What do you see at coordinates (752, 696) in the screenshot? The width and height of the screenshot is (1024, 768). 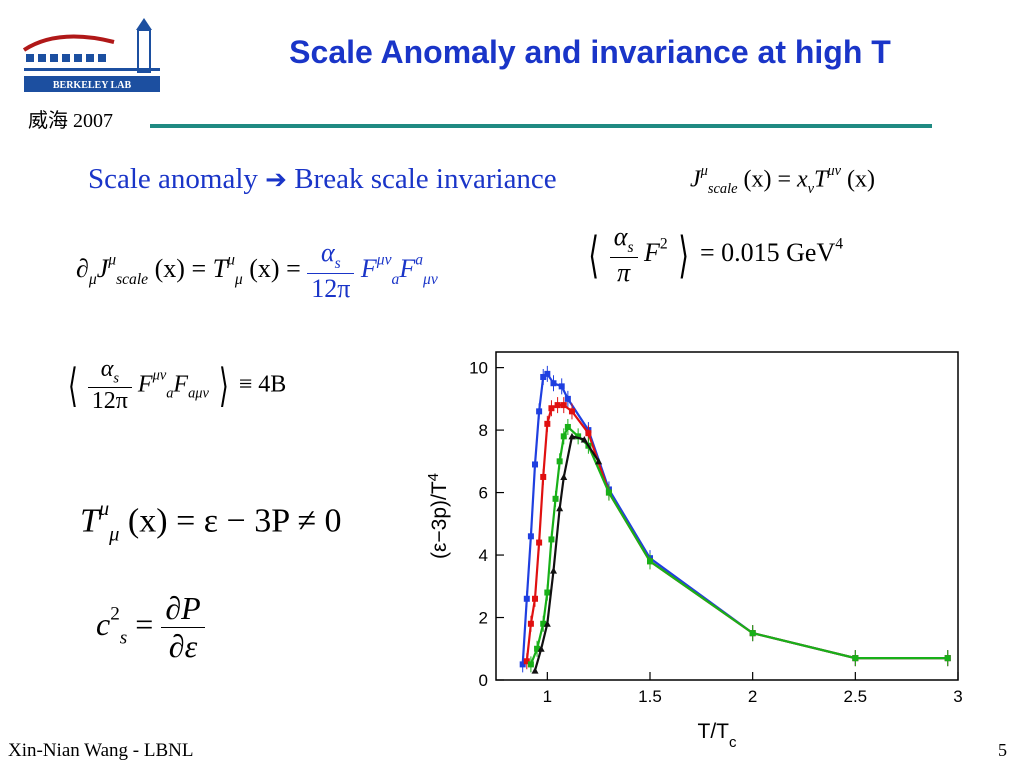 I see `x-tick-label: 2` at bounding box center [752, 696].